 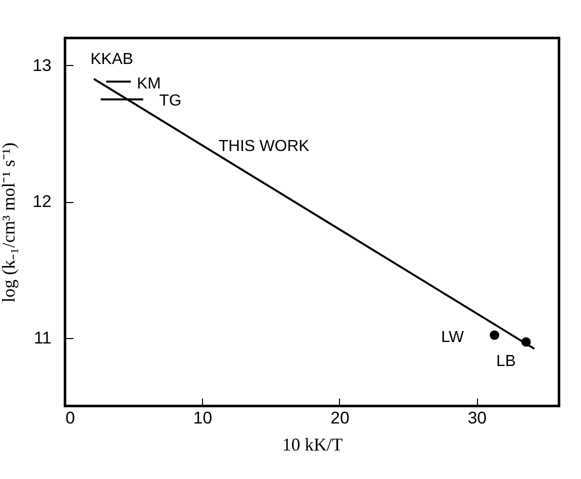 I want to click on x-tick-label: 30, so click(x=477, y=418).